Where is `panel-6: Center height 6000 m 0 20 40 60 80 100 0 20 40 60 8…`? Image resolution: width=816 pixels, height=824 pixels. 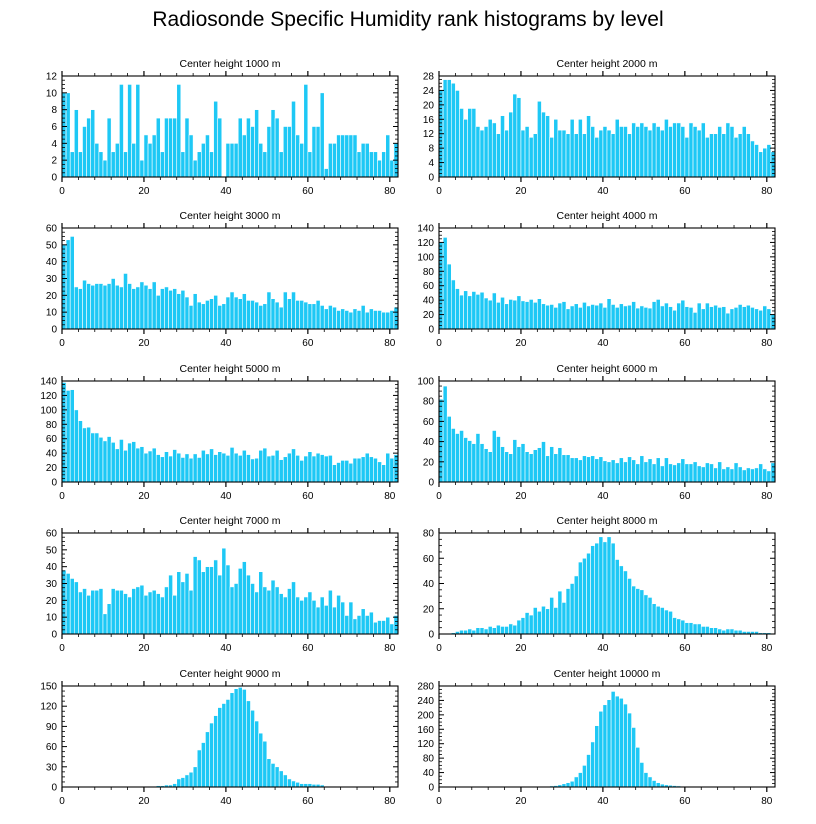 panel-6: Center height 6000 m 0 20 40 60 80 100 0 20 40 60 8… is located at coordinates (596, 432).